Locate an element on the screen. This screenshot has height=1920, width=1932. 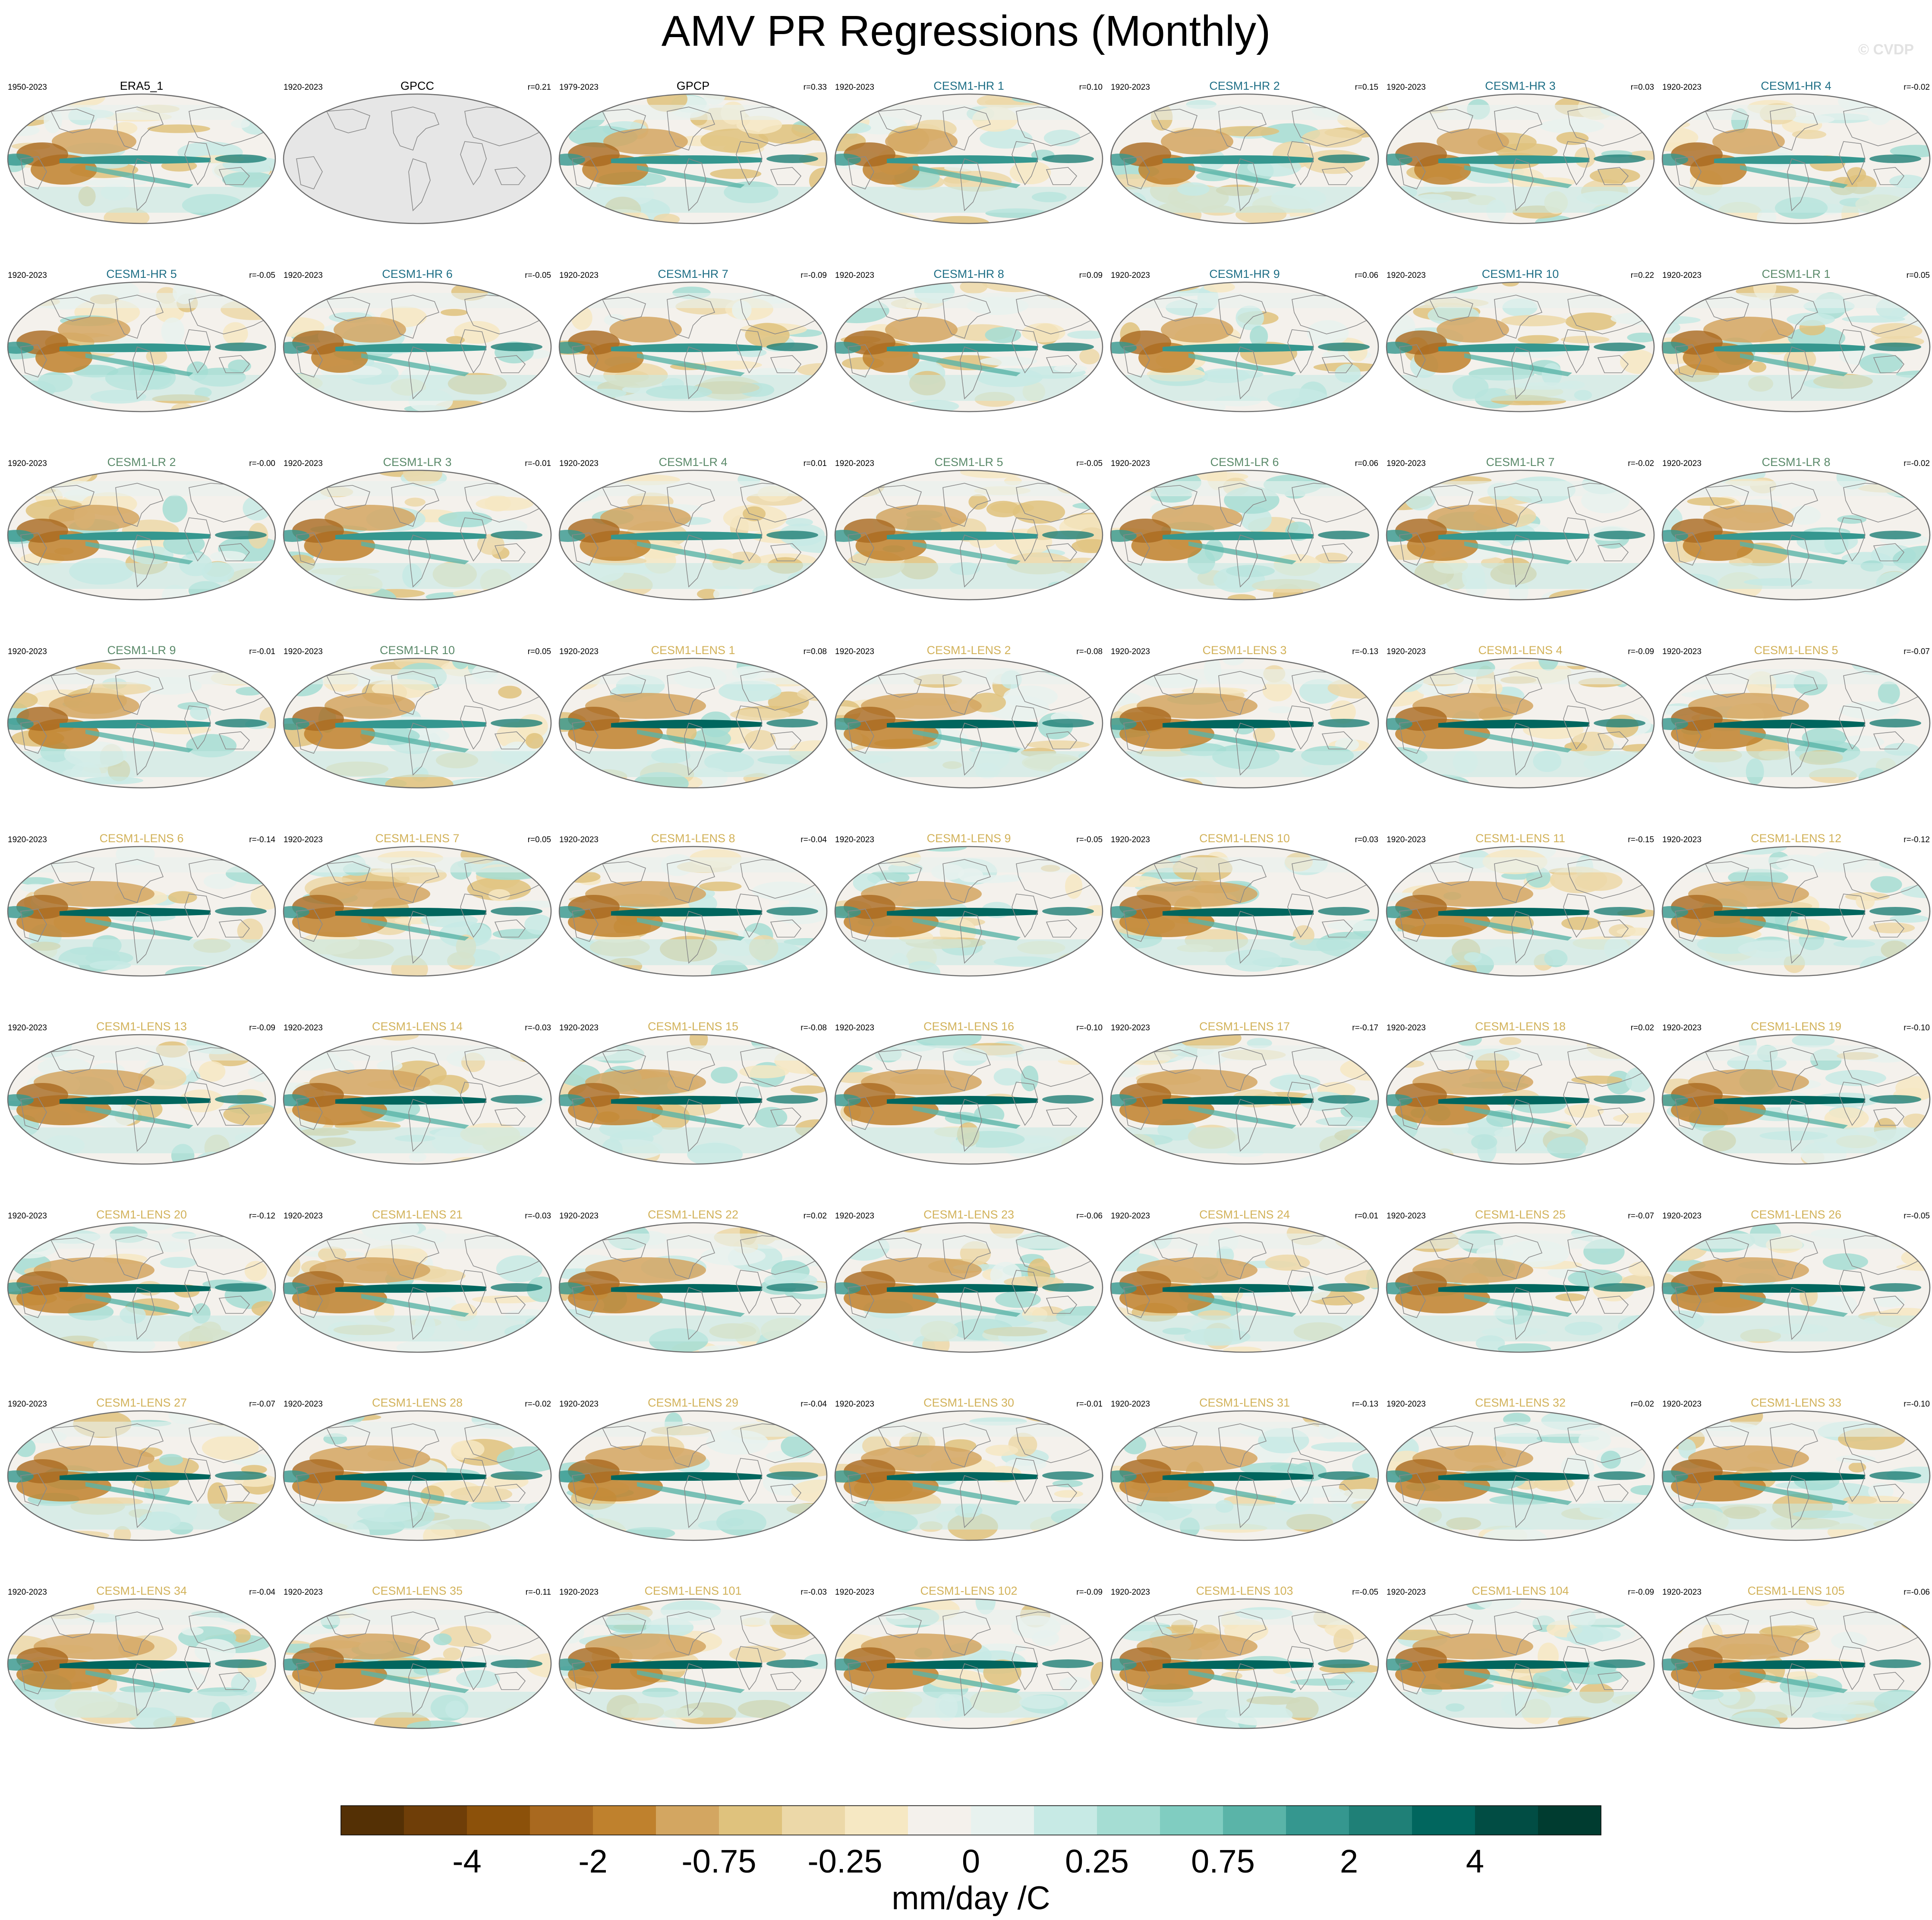
panel-title: CESM1-HR 8 is located at coordinates (968, 274).